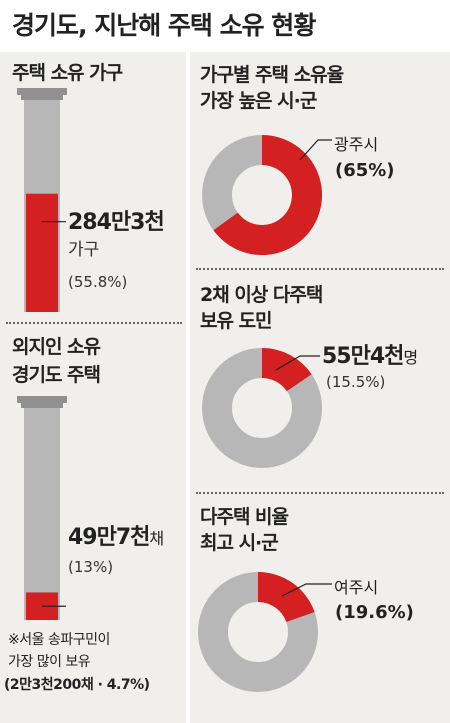  I want to click on ownership-rate-percent-label: (65%), so click(365, 170).